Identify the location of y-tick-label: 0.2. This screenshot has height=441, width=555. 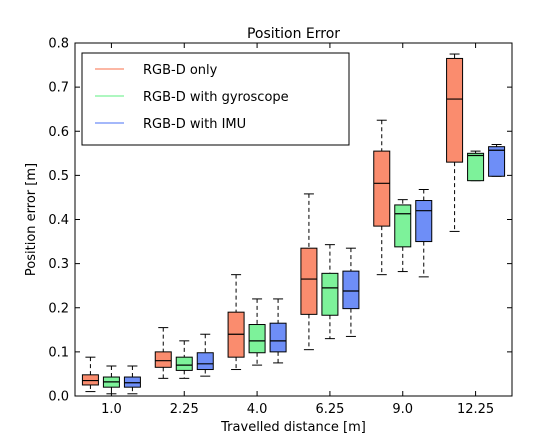
(58, 308).